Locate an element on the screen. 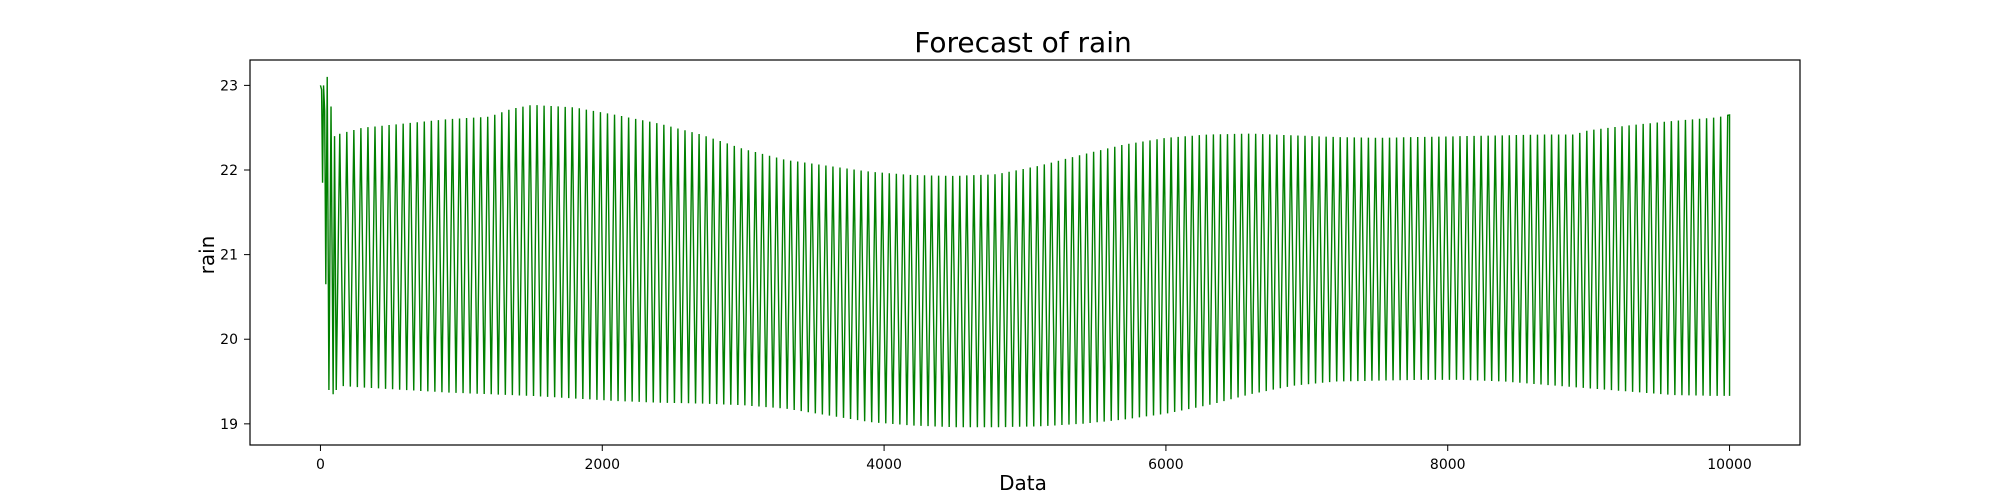  x-tick-label: 6000 is located at coordinates (1166, 465).